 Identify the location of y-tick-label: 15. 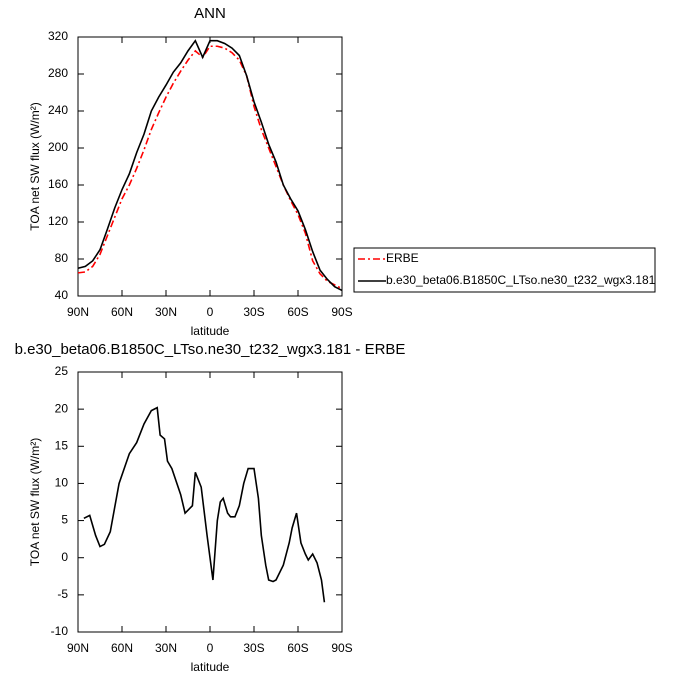
(62, 445).